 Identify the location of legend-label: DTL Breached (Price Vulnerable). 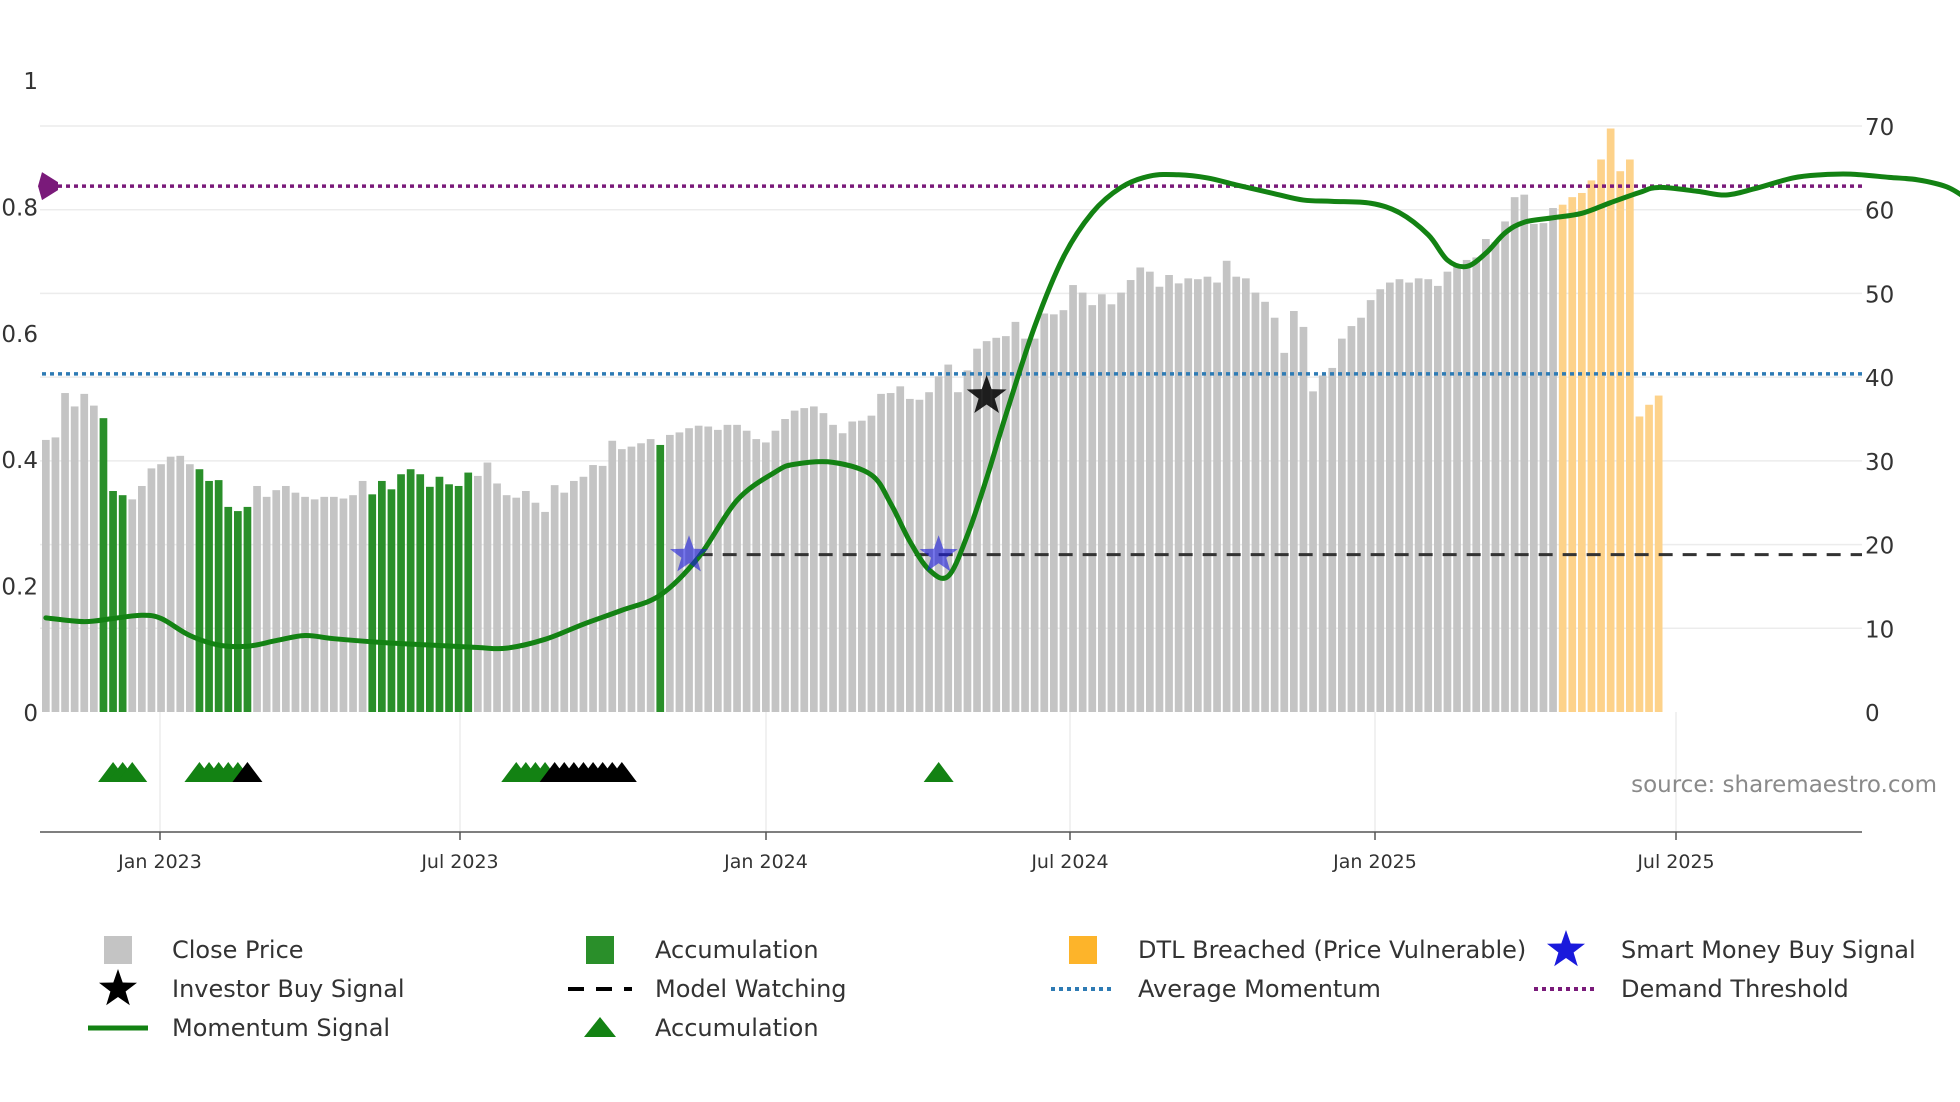
(1332, 950).